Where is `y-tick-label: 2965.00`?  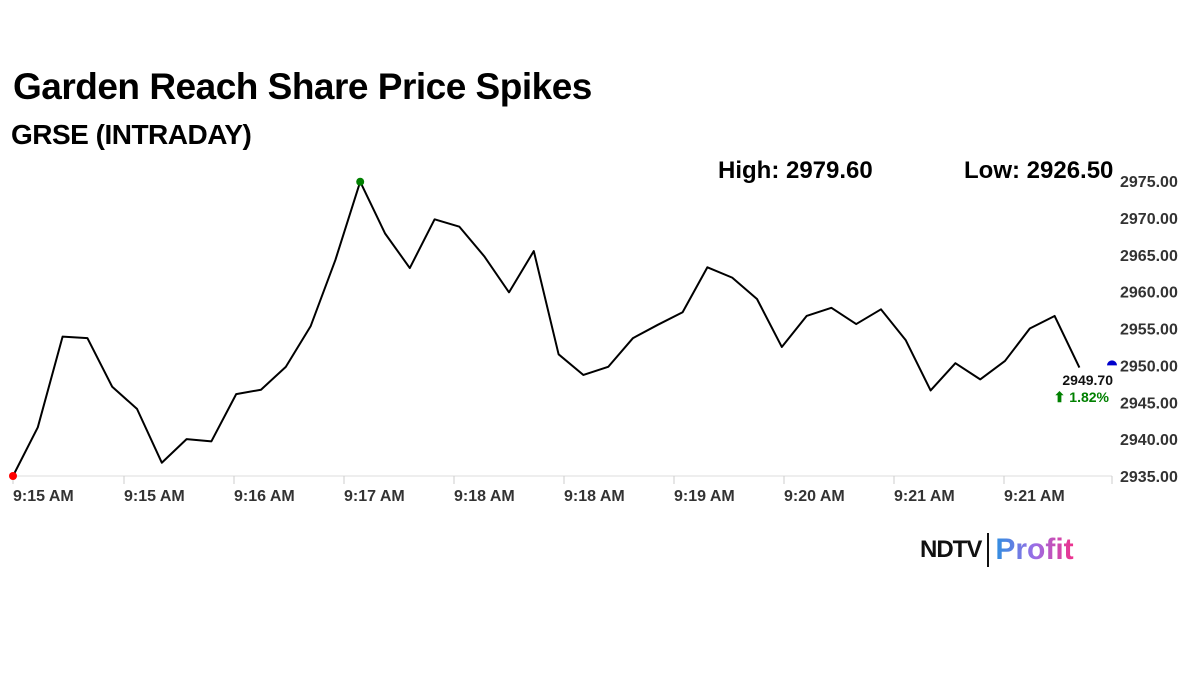 y-tick-label: 2965.00 is located at coordinates (1149, 256).